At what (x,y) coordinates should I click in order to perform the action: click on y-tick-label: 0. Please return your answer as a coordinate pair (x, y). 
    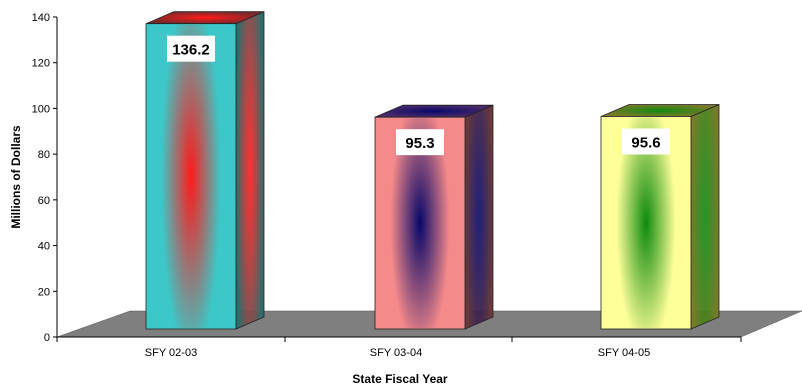
    Looking at the image, I should click on (47, 338).